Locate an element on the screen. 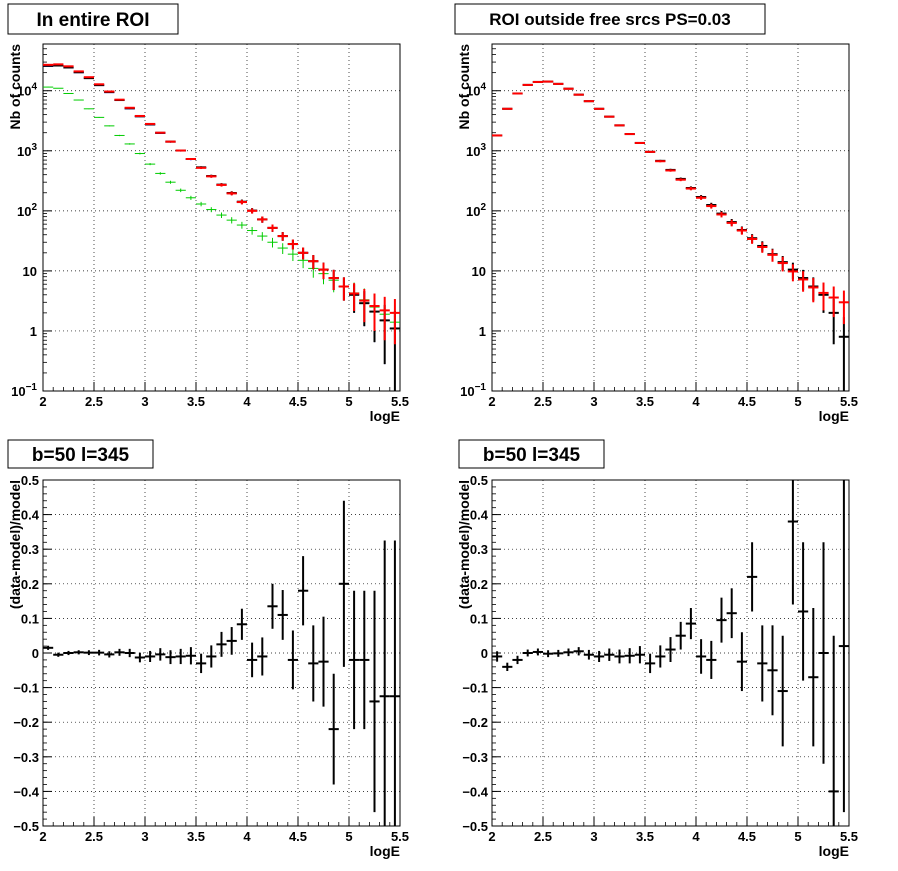 The image size is (898, 871). x-tick-label: 3.5 is located at coordinates (645, 401).